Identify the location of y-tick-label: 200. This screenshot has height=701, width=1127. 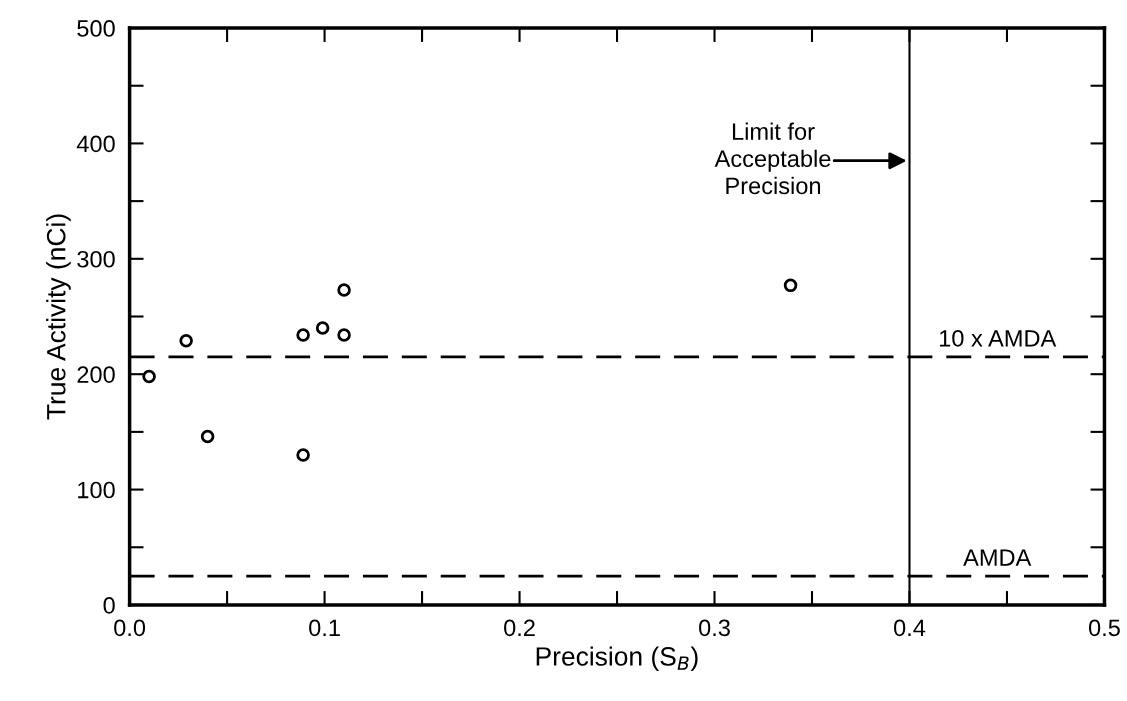
(96, 374).